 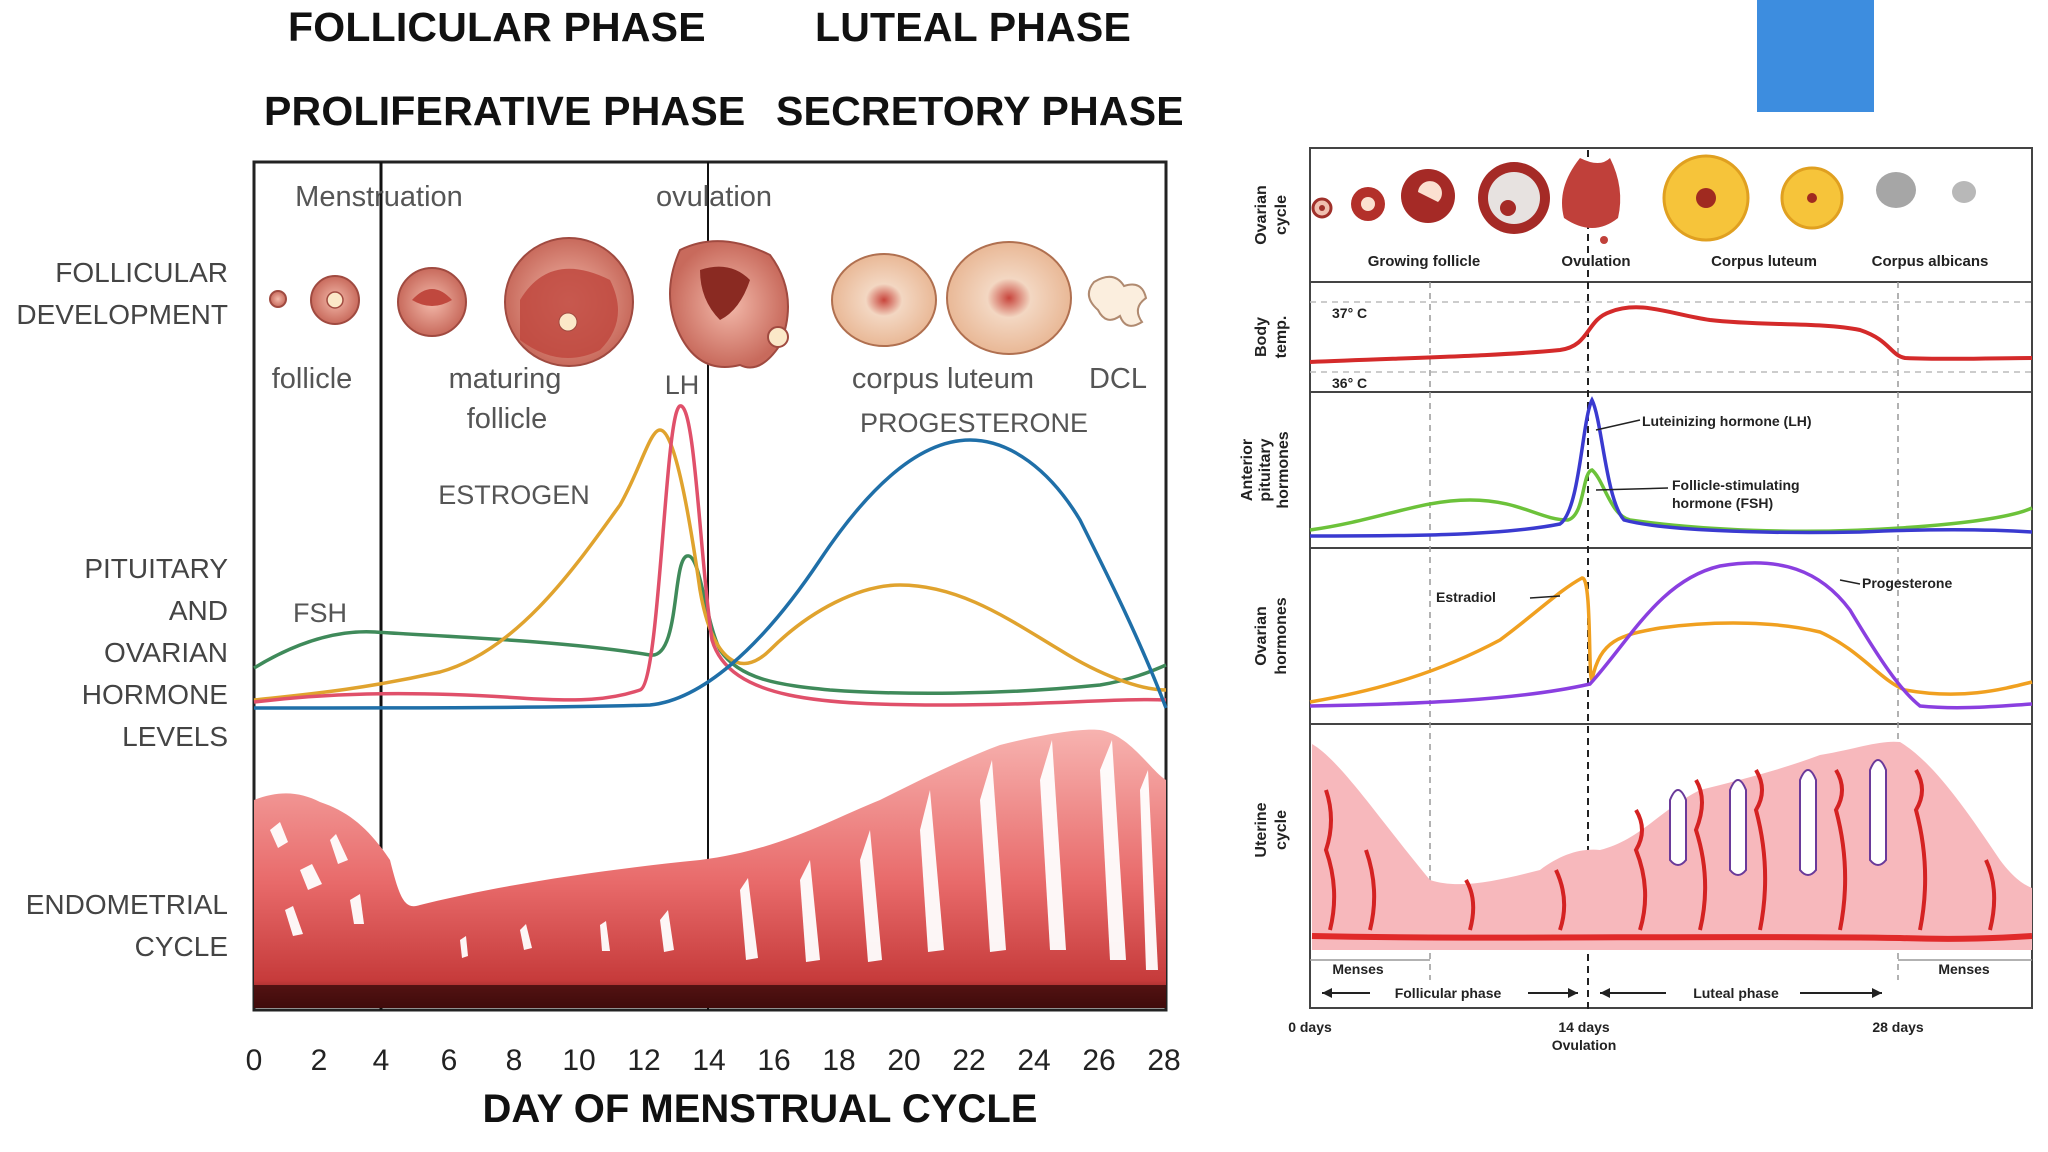 I want to click on tick-label: 6, so click(x=449, y=1060).